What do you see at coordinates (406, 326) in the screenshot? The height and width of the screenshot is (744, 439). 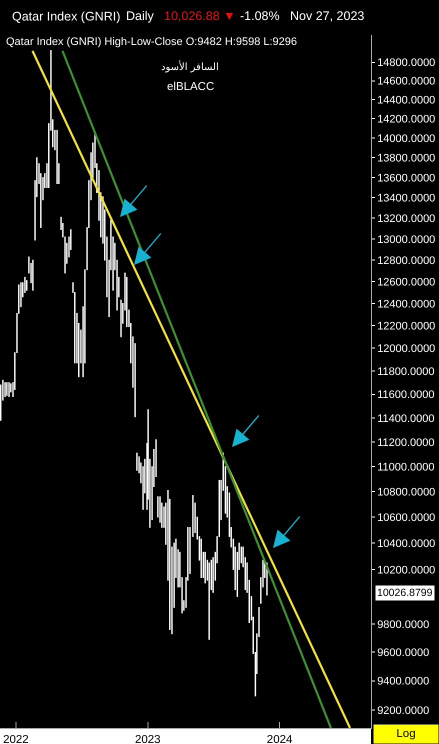 I see `y-tick-label: 12200.0000` at bounding box center [406, 326].